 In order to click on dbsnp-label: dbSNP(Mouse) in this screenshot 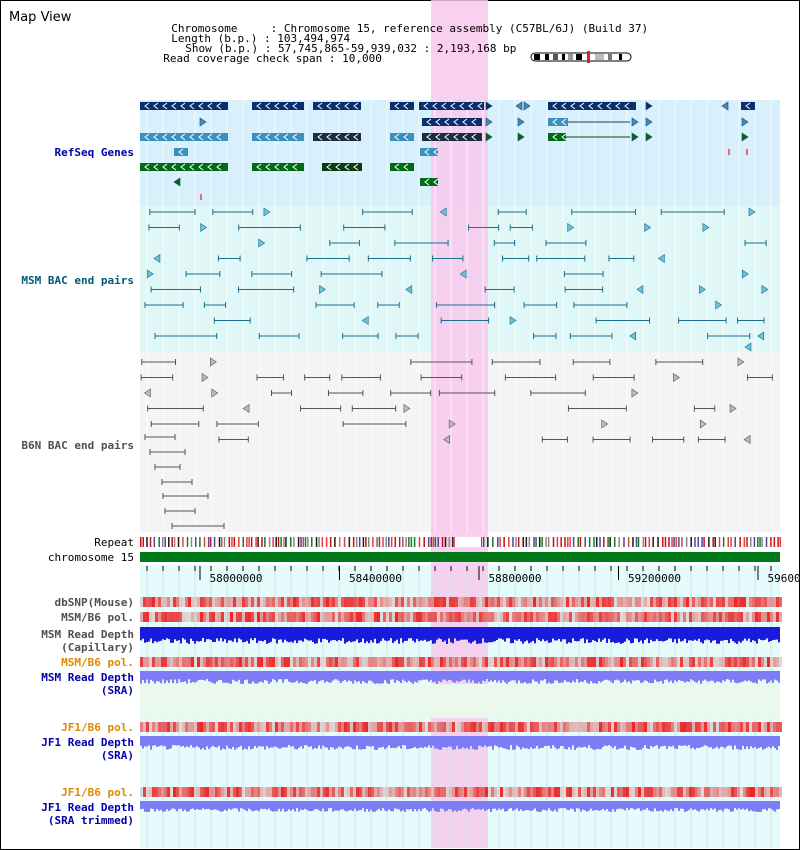, I will do `click(94, 602)`.